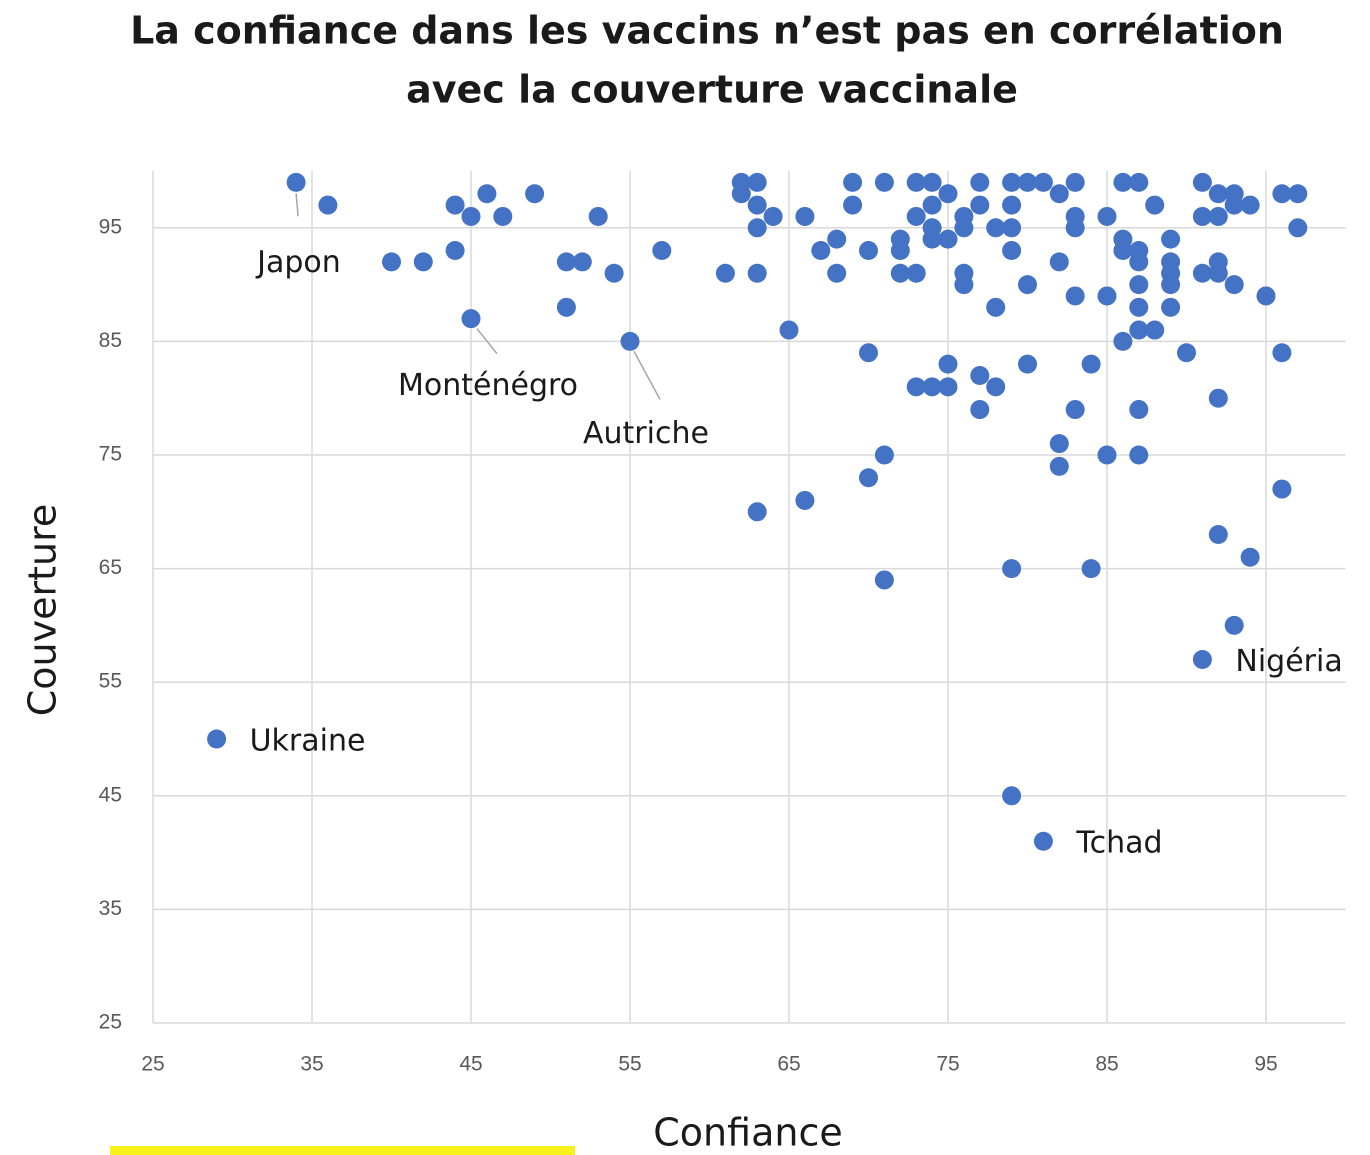 The height and width of the screenshot is (1155, 1370). I want to click on x-tick-label: 75, so click(947, 1064).